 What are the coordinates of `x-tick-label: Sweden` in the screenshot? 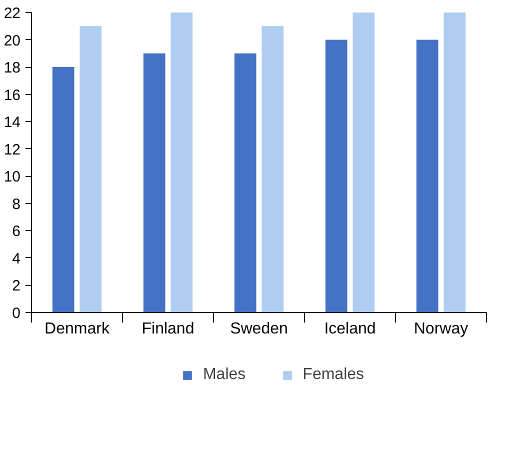 It's located at (259, 329).